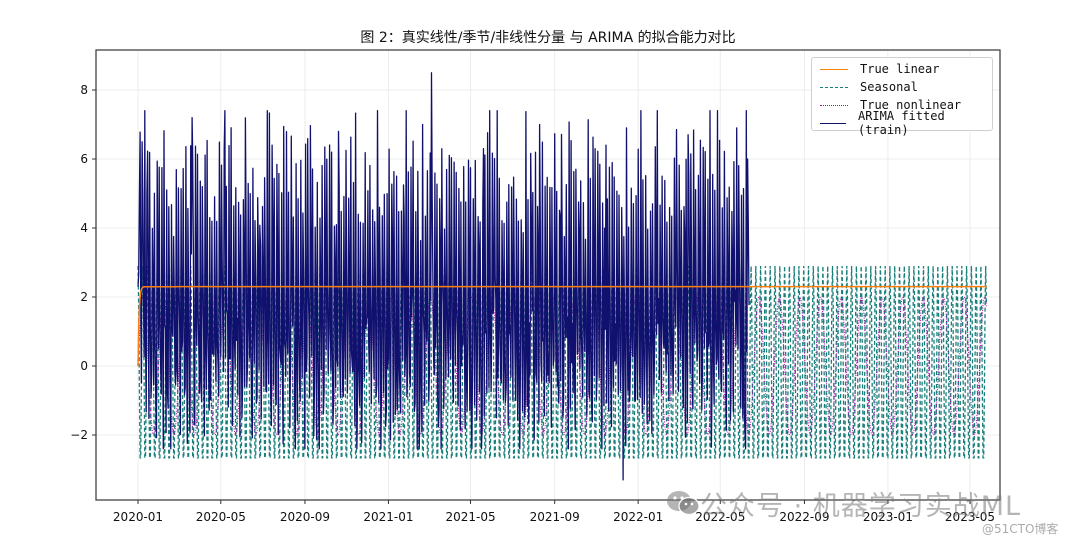 The height and width of the screenshot is (546, 1080). What do you see at coordinates (84, 297) in the screenshot?
I see `y-tick-label: 2` at bounding box center [84, 297].